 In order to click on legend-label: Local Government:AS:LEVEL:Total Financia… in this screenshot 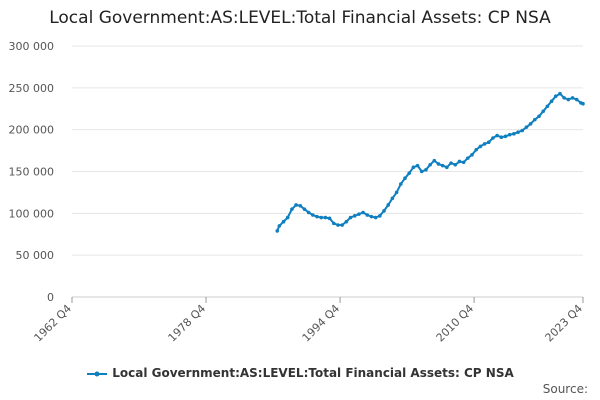, I will do `click(313, 373)`.